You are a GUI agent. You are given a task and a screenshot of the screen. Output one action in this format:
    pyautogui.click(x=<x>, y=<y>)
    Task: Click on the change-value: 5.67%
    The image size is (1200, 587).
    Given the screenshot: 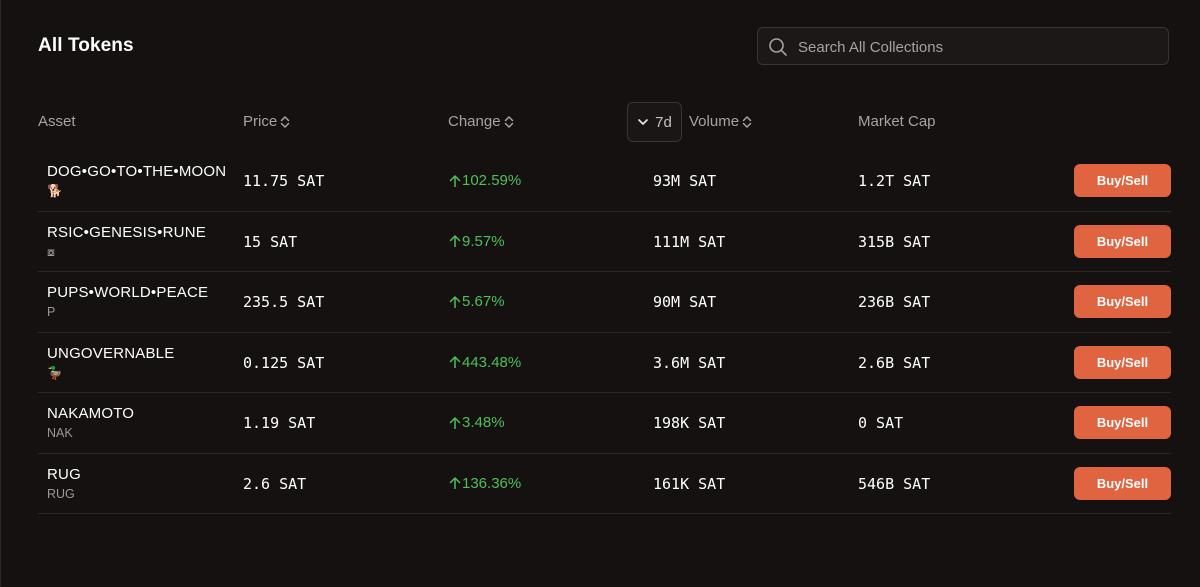 What is the action you would take?
    pyautogui.click(x=483, y=301)
    